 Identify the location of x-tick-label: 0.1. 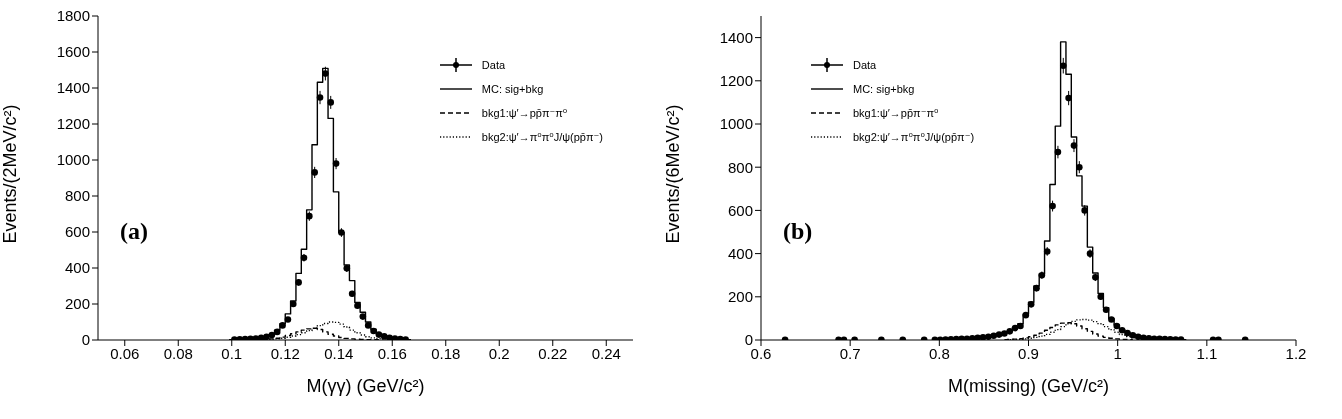
(232, 353).